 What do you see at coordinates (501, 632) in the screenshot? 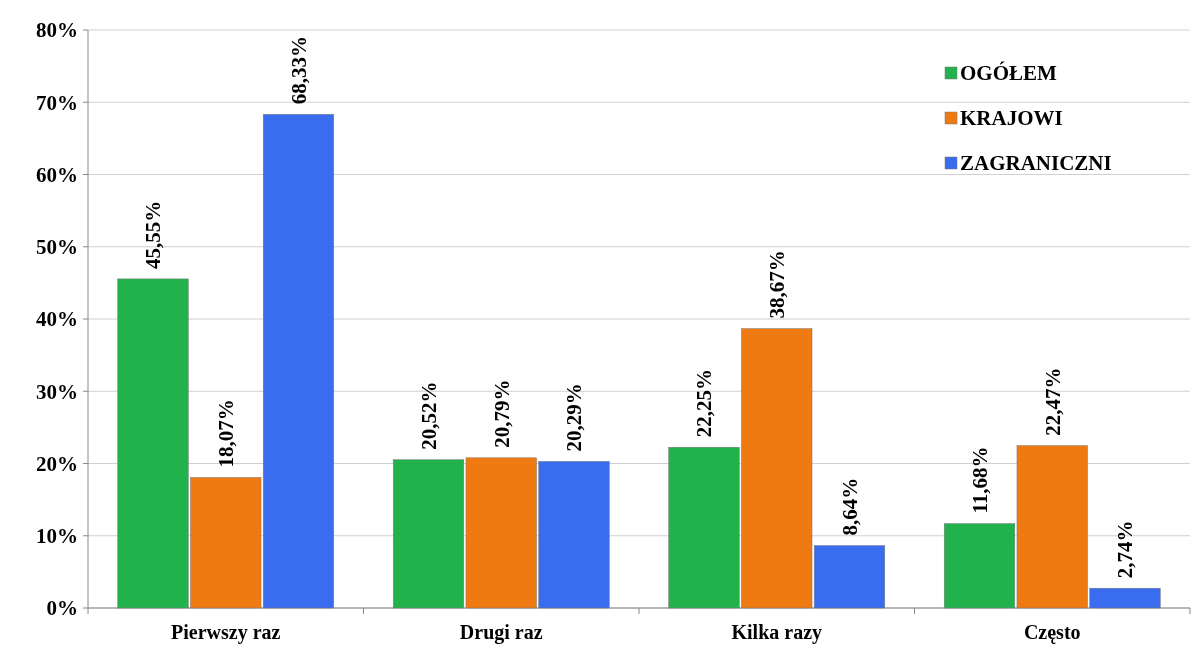
I see `x-tick-label: Drugi raz` at bounding box center [501, 632].